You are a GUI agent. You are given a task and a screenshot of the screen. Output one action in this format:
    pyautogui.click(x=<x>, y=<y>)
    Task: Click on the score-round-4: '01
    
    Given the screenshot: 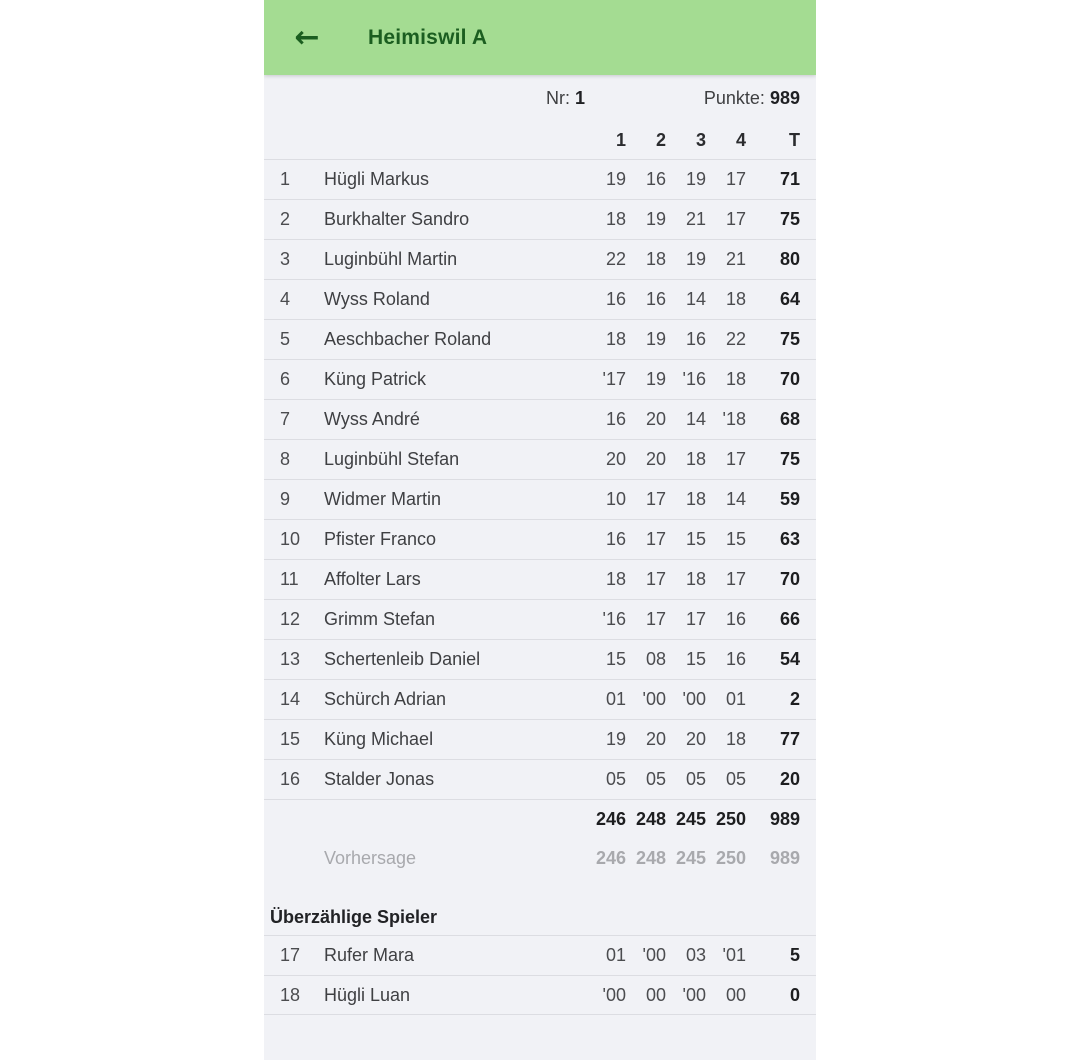 What is the action you would take?
    pyautogui.click(x=734, y=955)
    